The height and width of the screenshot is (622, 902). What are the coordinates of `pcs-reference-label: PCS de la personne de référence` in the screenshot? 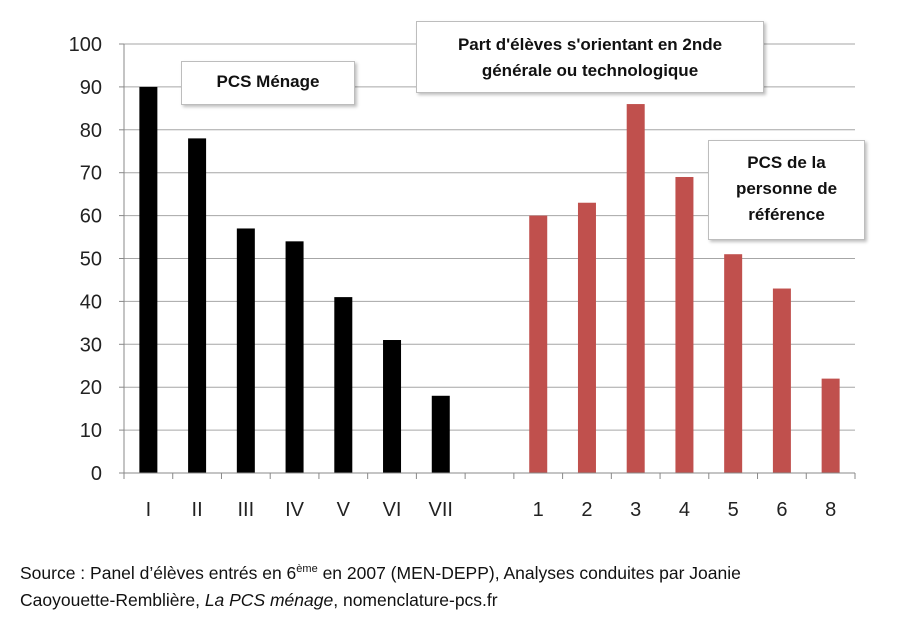 It's located at (786, 190).